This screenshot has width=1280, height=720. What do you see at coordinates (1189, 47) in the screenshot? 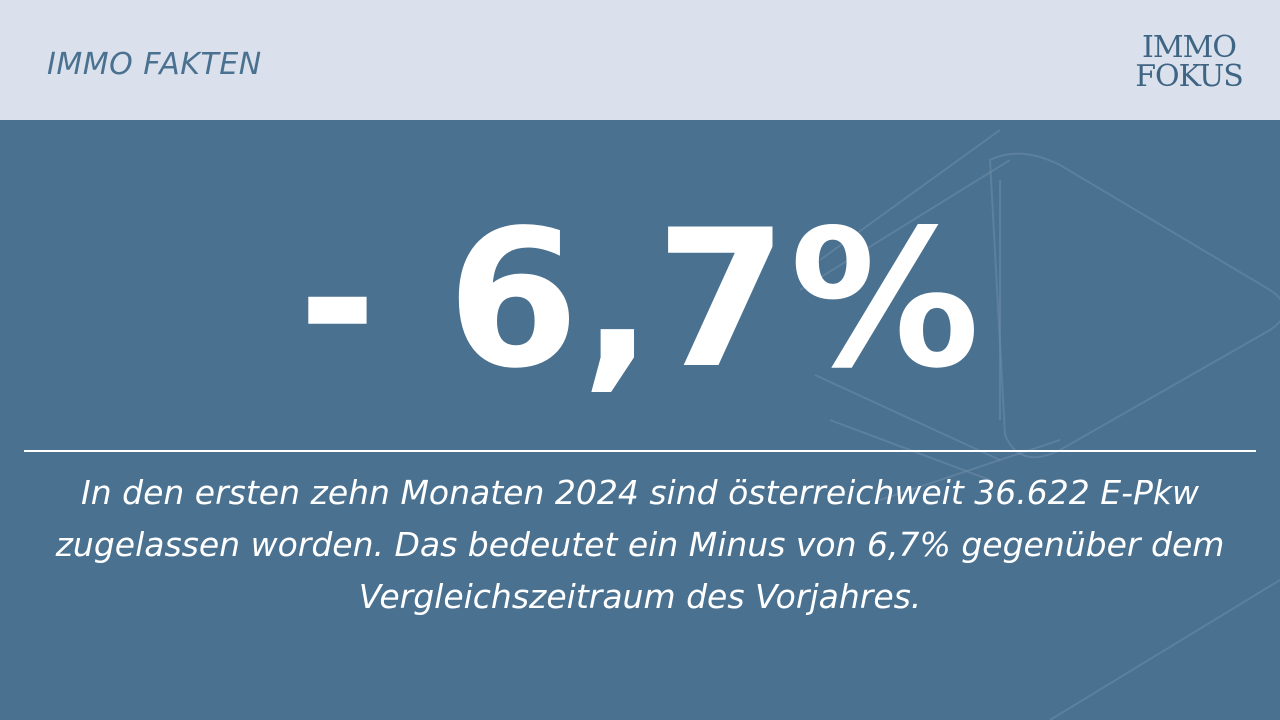
I see `logo-line-1: IMMO` at bounding box center [1189, 47].